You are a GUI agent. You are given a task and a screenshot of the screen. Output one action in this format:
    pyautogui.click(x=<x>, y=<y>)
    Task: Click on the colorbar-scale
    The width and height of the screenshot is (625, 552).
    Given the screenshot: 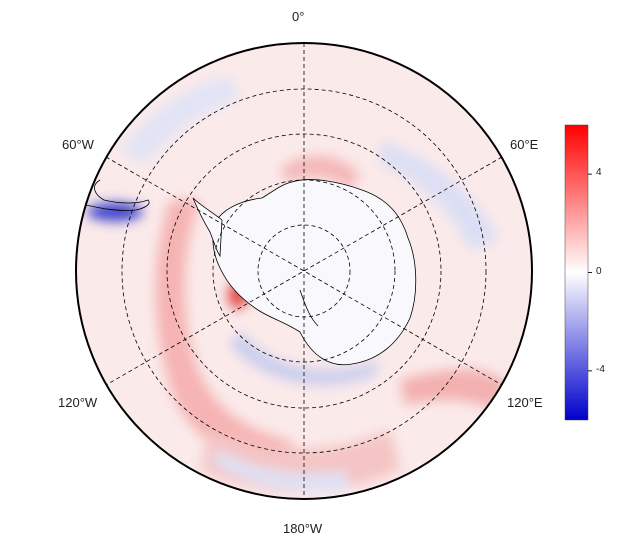 What is the action you would take?
    pyautogui.click(x=576, y=272)
    